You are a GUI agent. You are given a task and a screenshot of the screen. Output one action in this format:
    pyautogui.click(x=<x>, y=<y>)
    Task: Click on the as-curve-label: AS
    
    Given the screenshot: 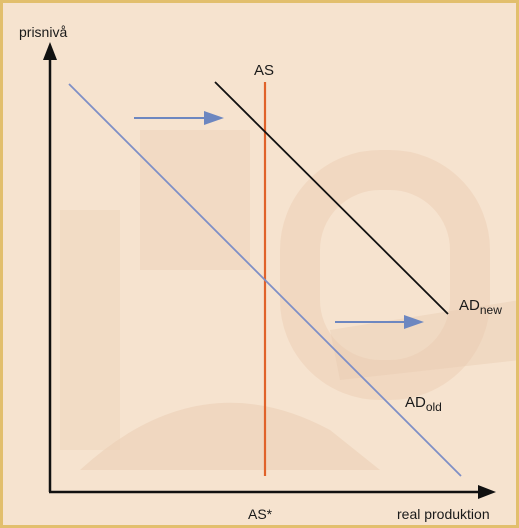 What is the action you would take?
    pyautogui.click(x=264, y=70)
    